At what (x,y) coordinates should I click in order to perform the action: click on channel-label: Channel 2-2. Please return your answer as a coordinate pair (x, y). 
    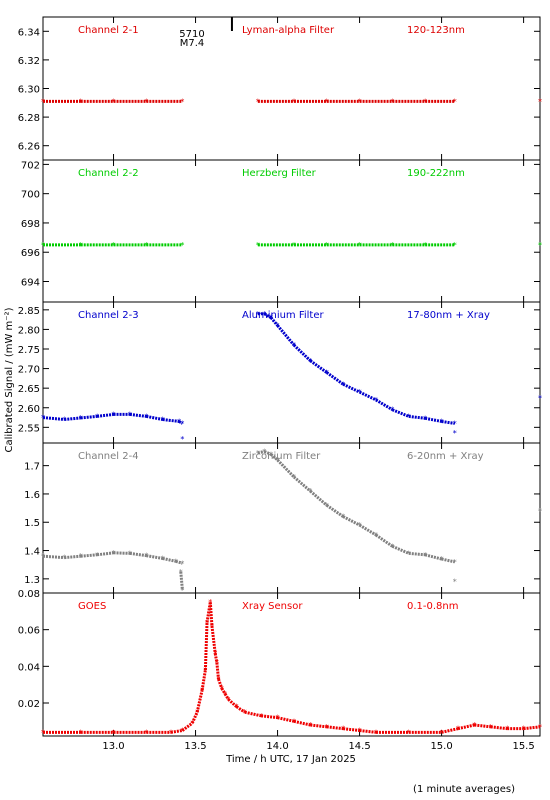
    Looking at the image, I should click on (108, 173).